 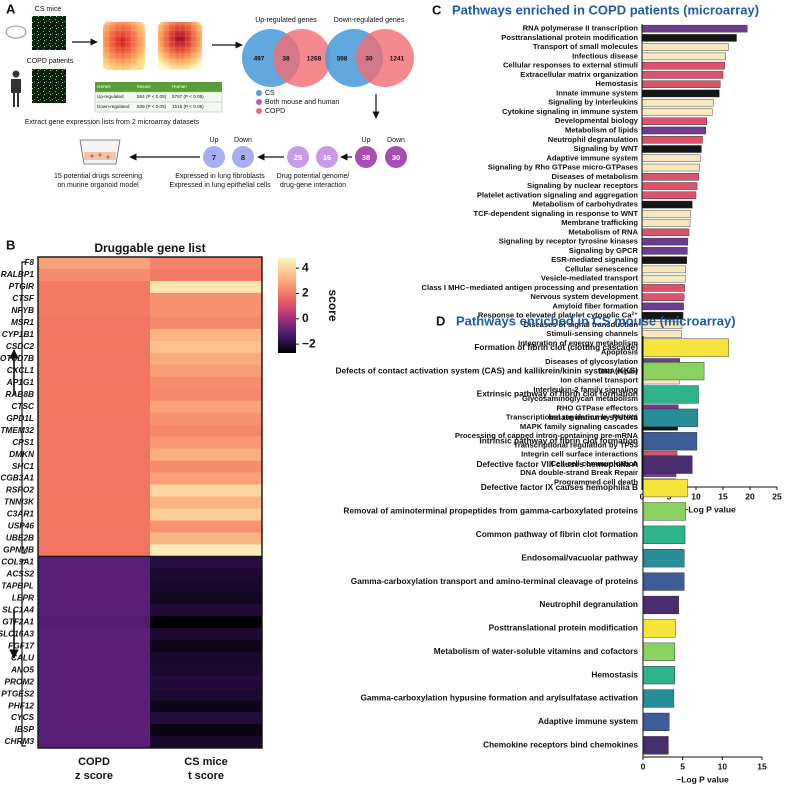 What do you see at coordinates (18, 609) in the screenshot?
I see `row-label: SLC1A4` at bounding box center [18, 609].